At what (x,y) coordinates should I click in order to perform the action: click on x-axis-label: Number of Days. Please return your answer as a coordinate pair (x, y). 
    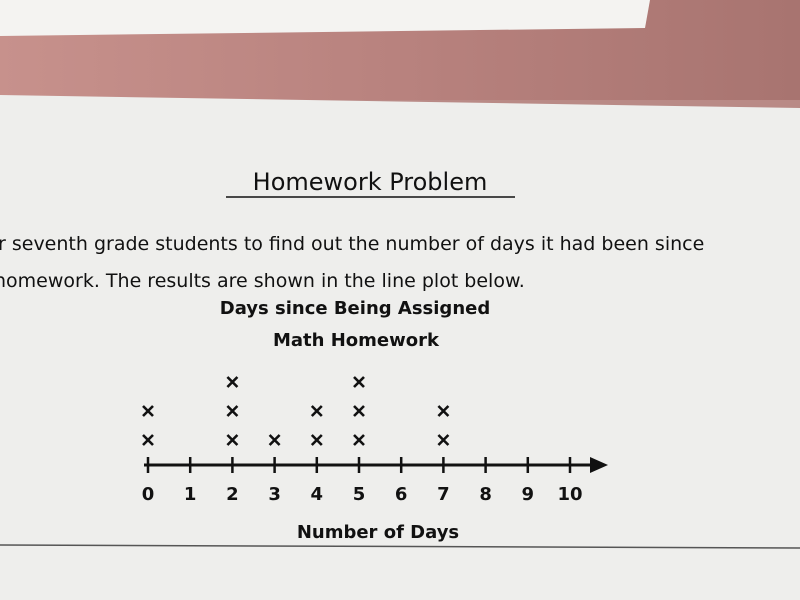
    Looking at the image, I should click on (378, 532).